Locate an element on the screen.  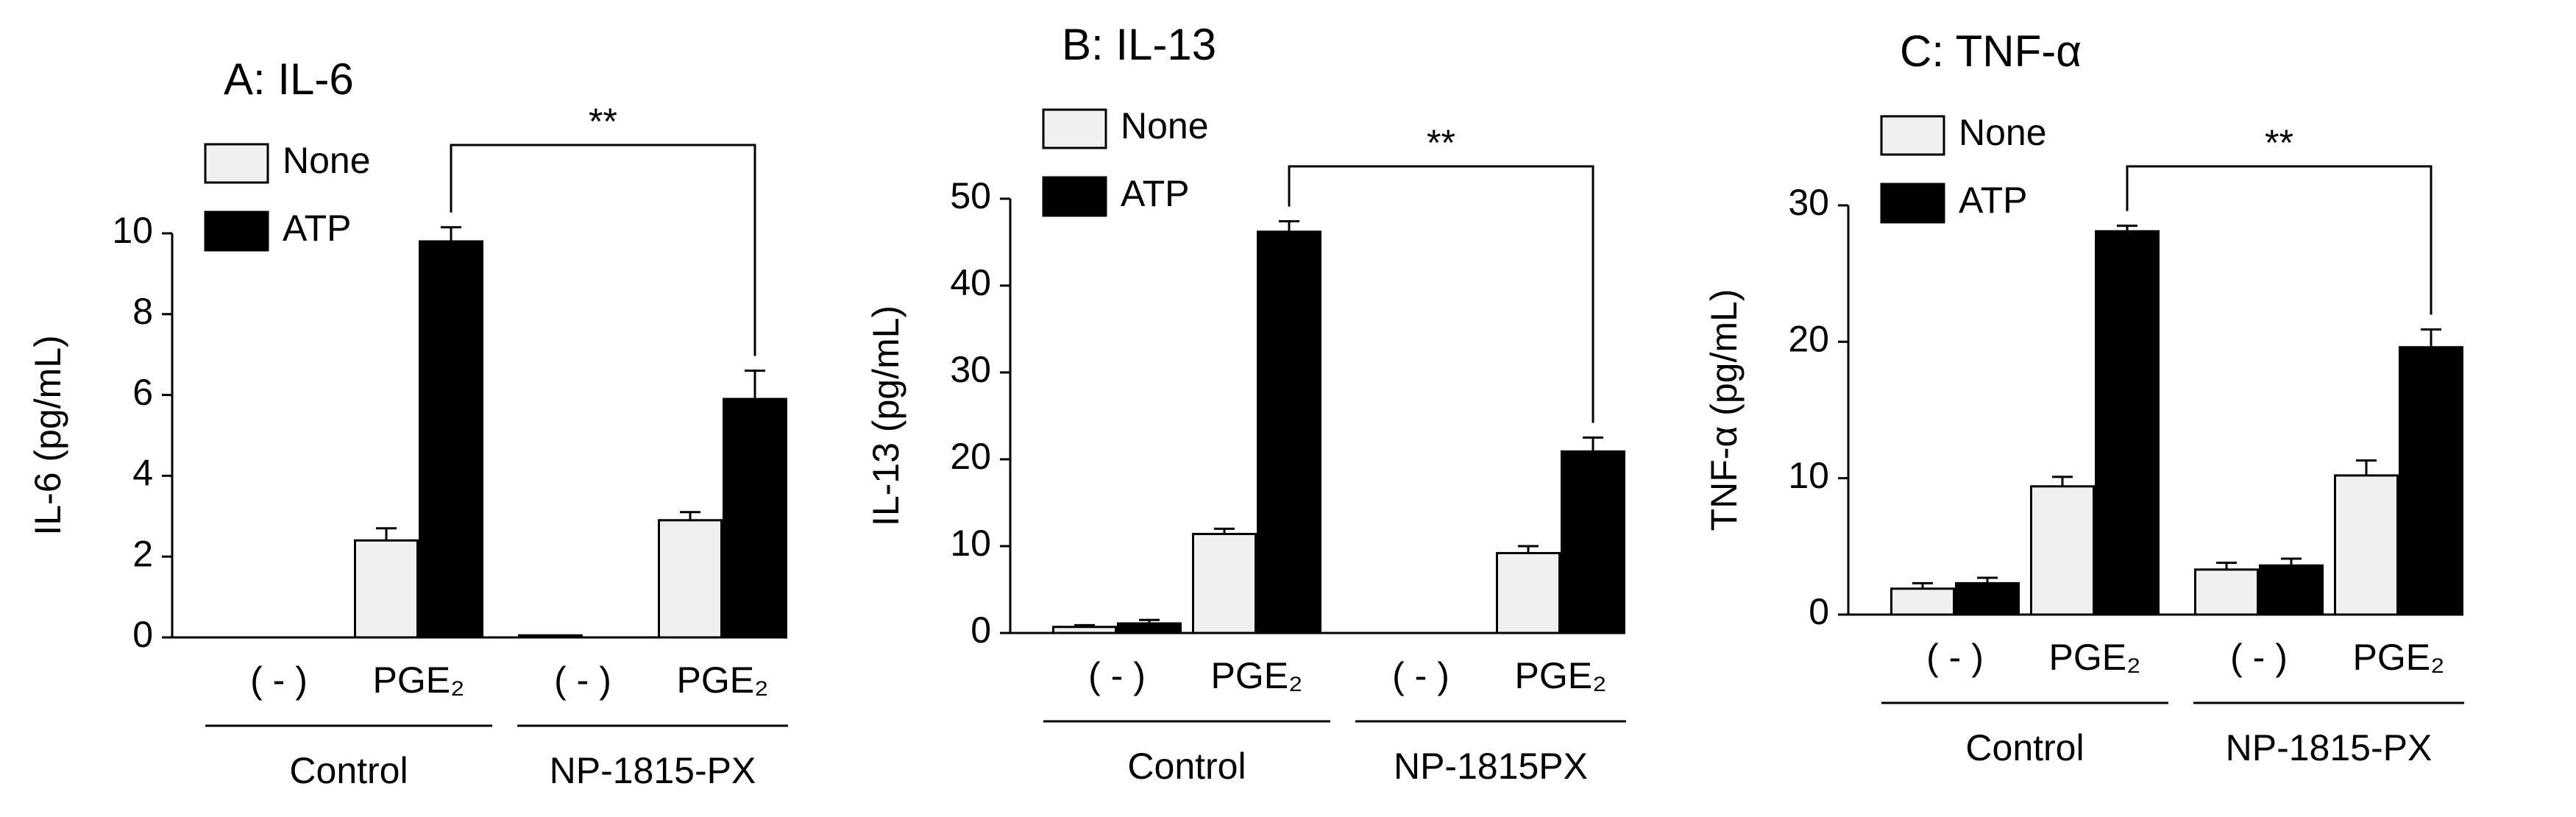
y-tick-label: 40 is located at coordinates (970, 282).